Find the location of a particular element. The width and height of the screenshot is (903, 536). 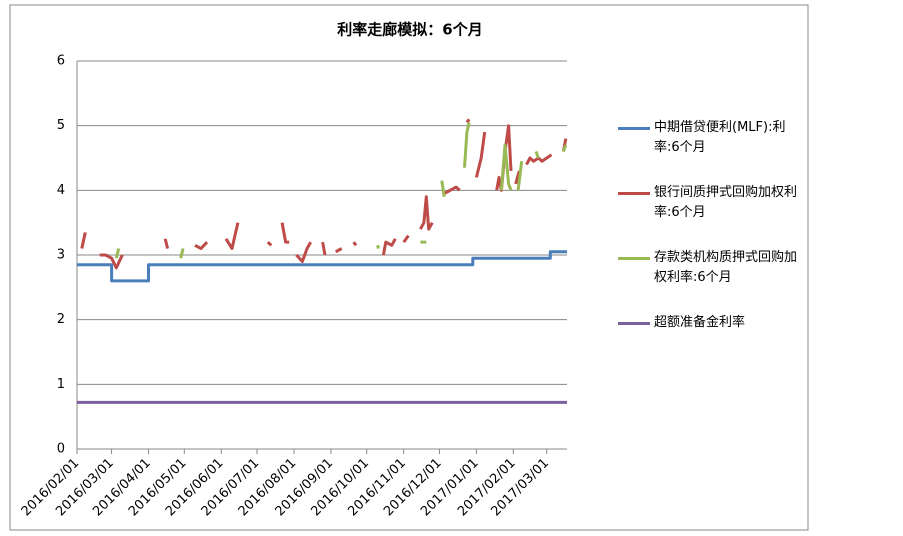

legend-item: 超额准备金利率 is located at coordinates (708, 333).